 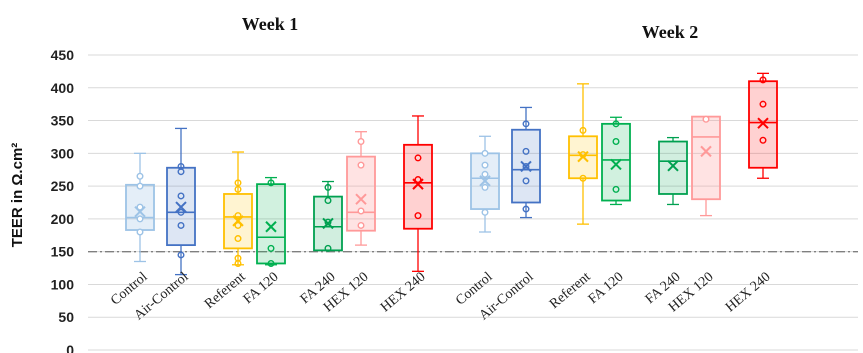 I want to click on y-tick-label: 400, so click(x=63, y=88).